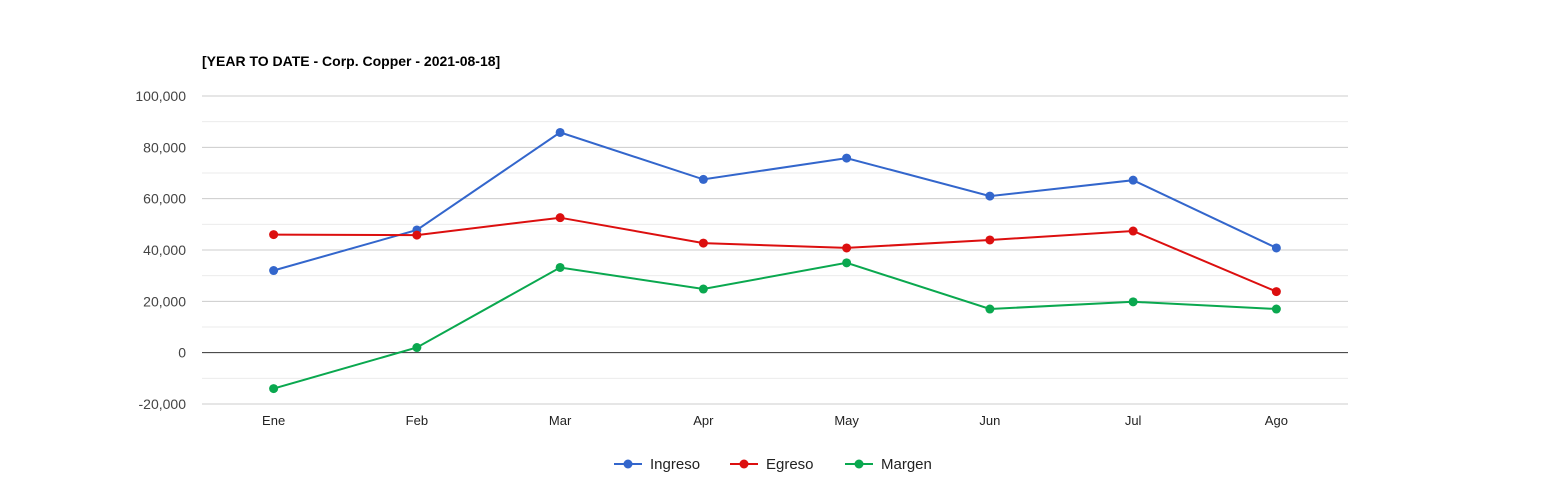  Describe the element at coordinates (775, 254) in the screenshot. I see `series-line-egreso` at that location.